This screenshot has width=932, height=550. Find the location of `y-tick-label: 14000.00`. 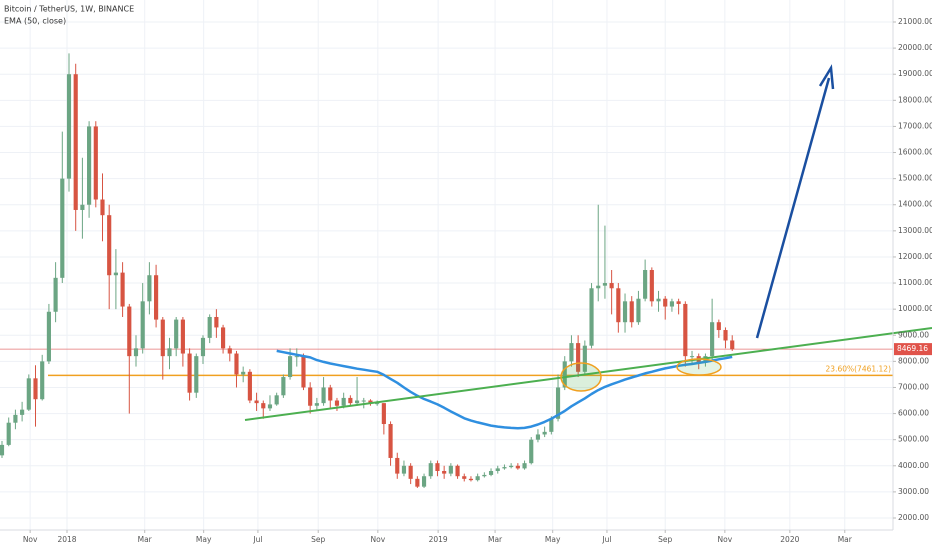

y-tick-label: 14000.00 is located at coordinates (915, 204).